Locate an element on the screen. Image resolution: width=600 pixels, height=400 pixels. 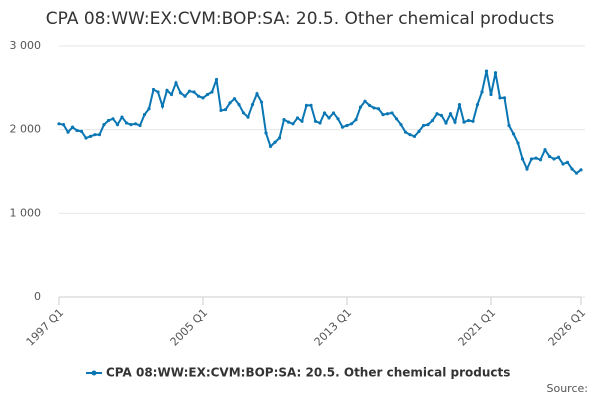
y-tick-label: 1 000 is located at coordinates (26, 212).